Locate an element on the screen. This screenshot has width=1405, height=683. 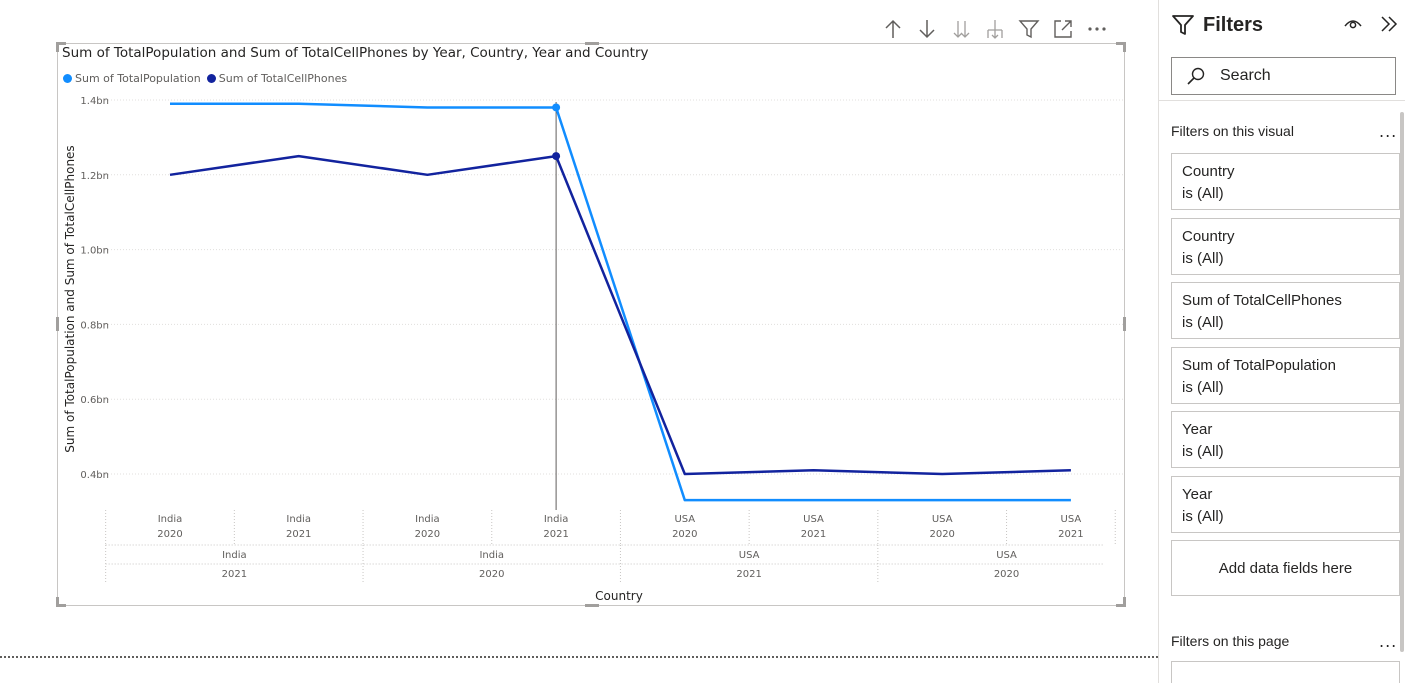
resize-handle-bottom-right is located at coordinates (1121, 605).